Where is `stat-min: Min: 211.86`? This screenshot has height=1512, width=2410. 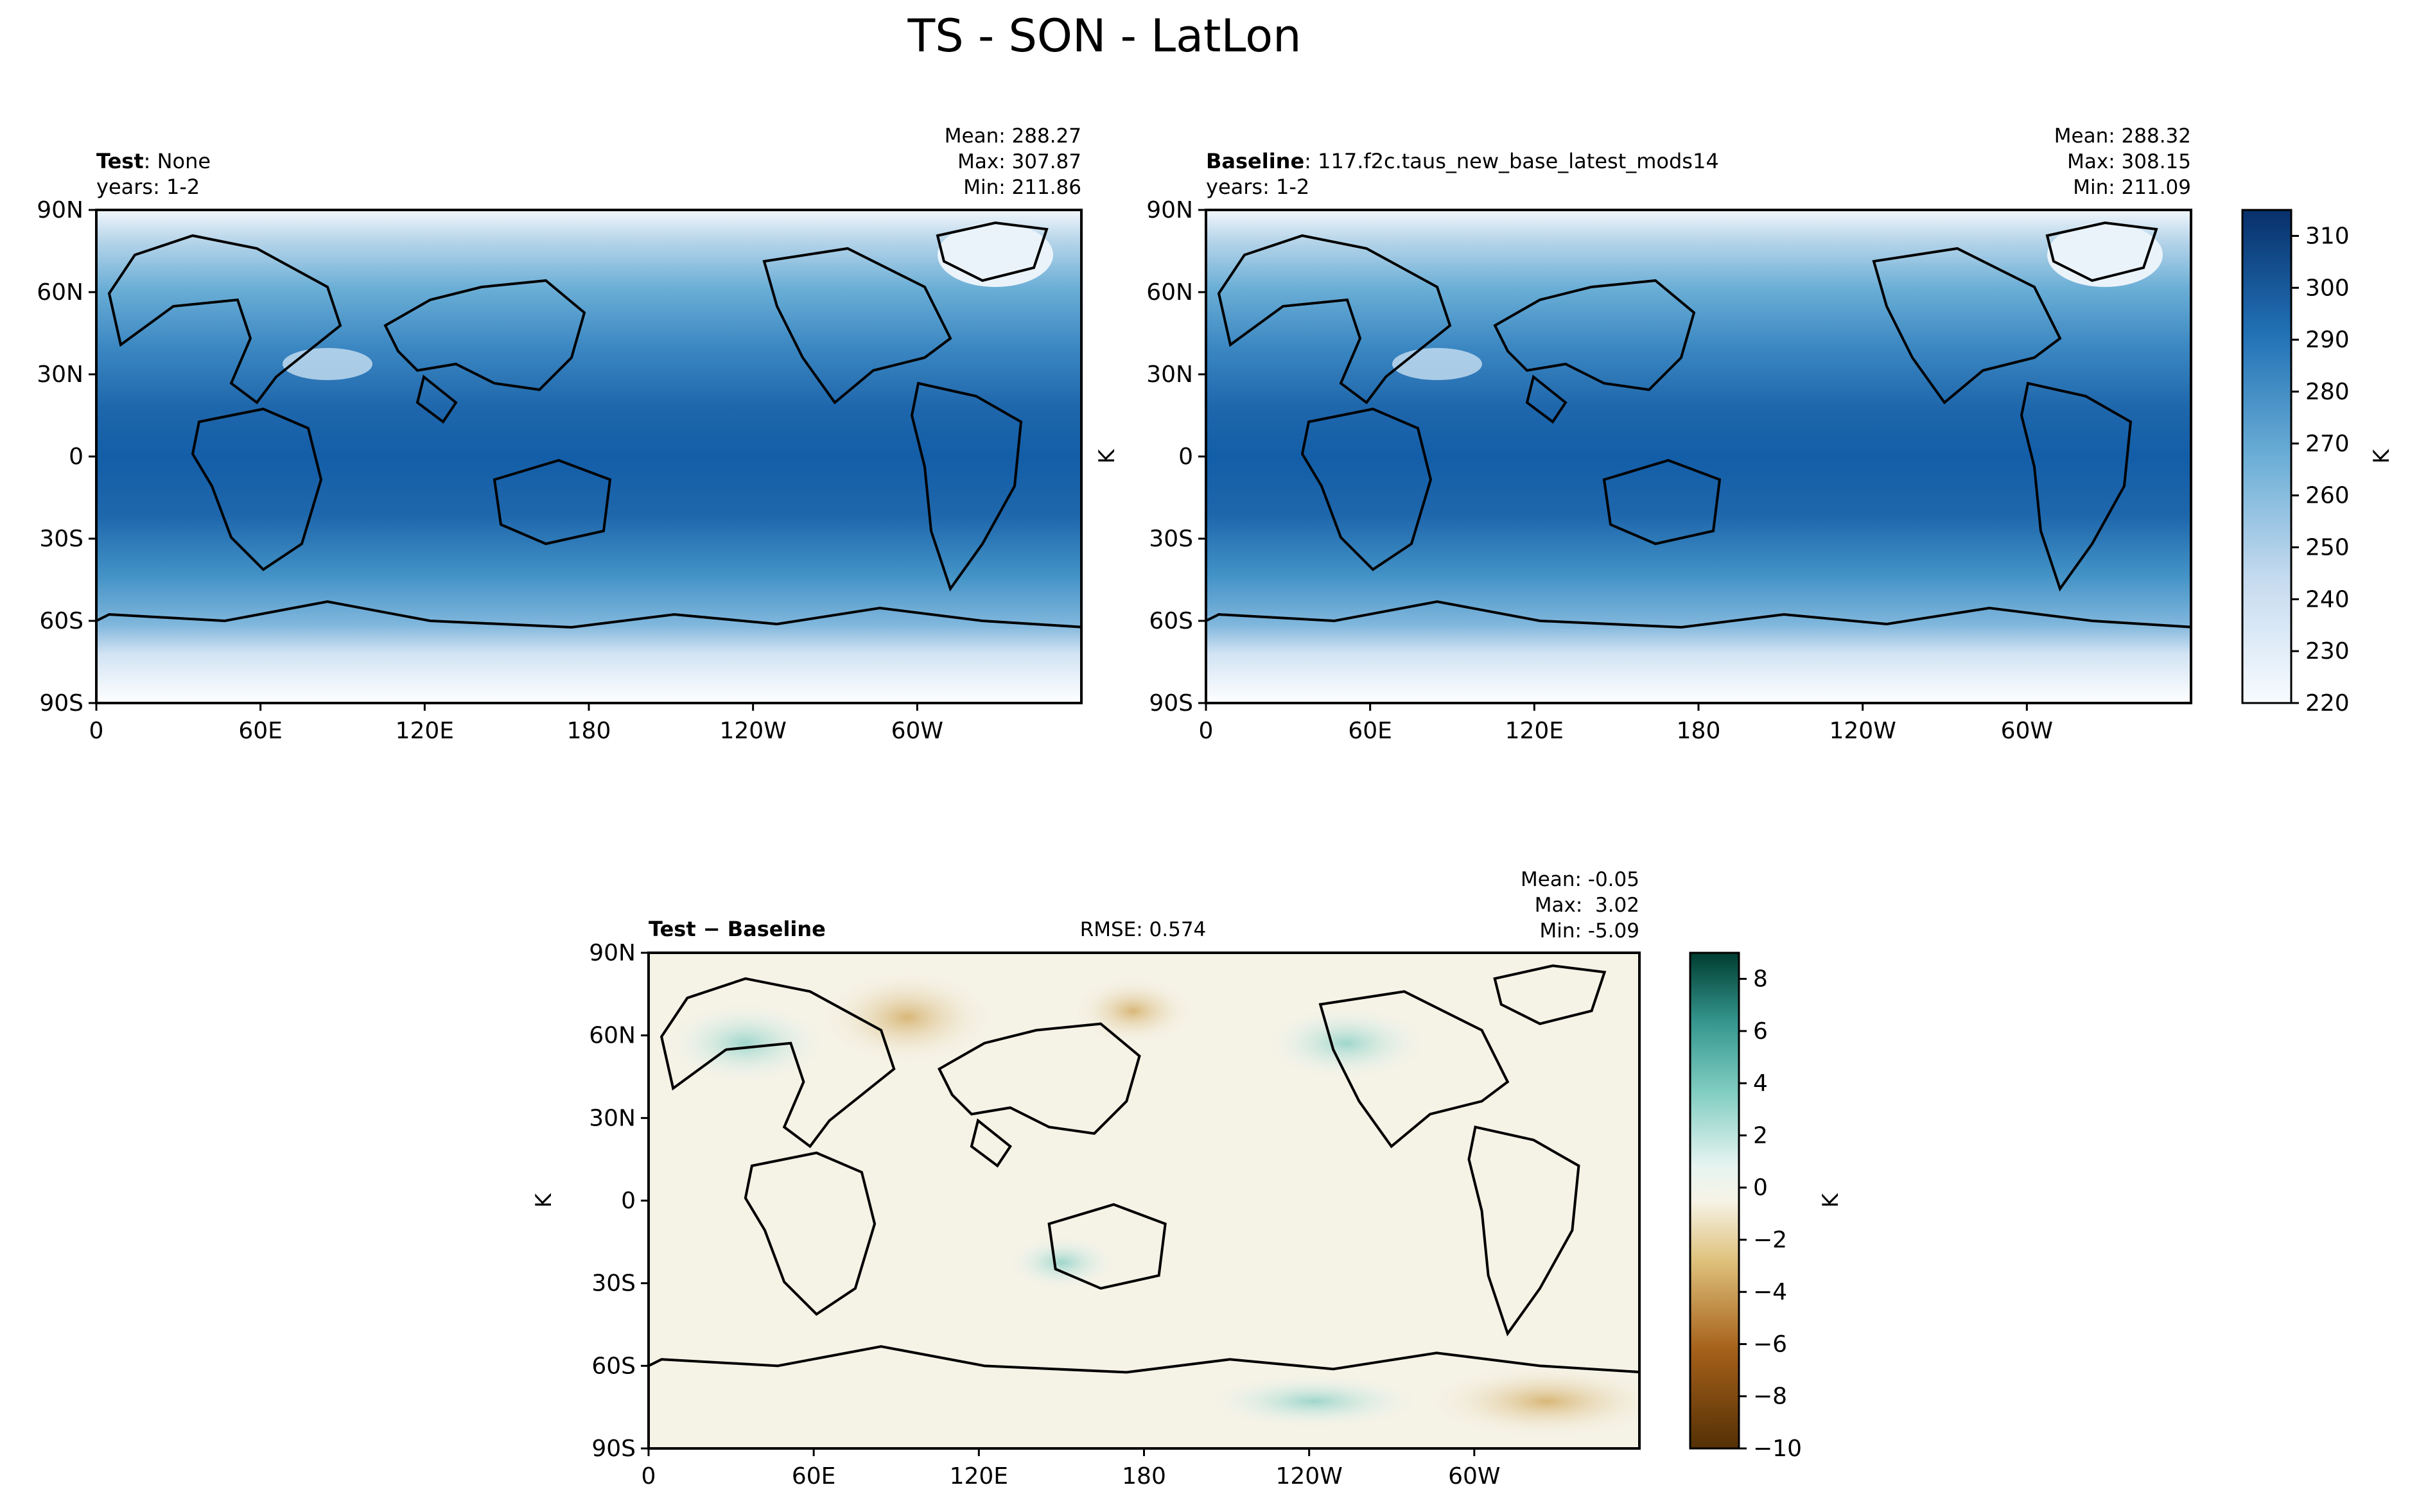 stat-min: Min: 211.86 is located at coordinates (1022, 187).